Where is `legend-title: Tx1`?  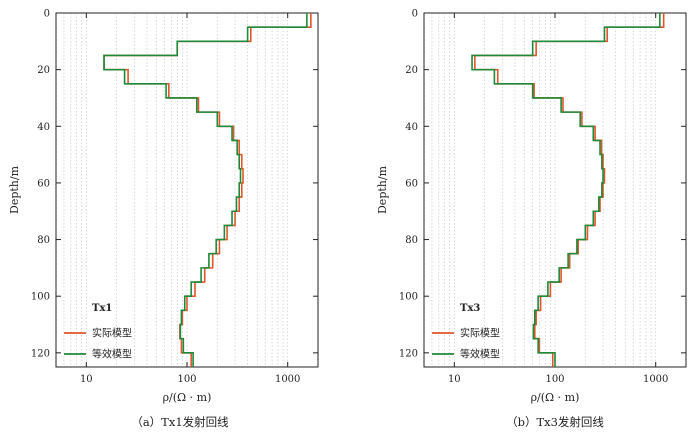
legend-title: Tx1 is located at coordinates (102, 308).